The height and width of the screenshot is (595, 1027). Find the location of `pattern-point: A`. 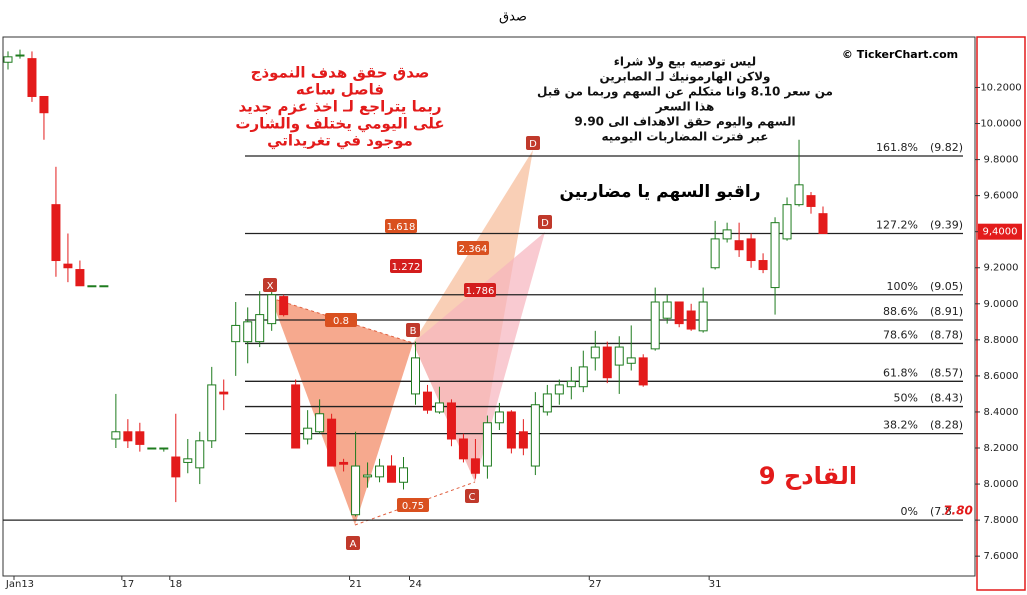

pattern-point: A is located at coordinates (353, 544).